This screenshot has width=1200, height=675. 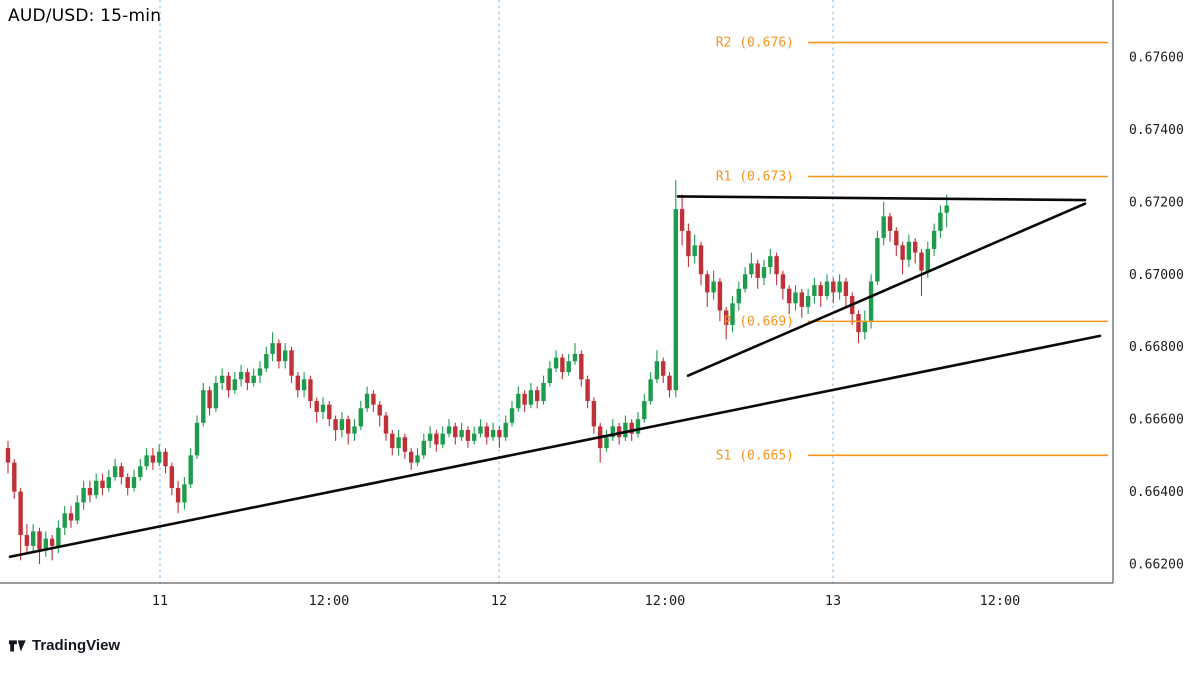 What do you see at coordinates (755, 455) in the screenshot?
I see `pivot-label-s1: S1 (0.665)` at bounding box center [755, 455].